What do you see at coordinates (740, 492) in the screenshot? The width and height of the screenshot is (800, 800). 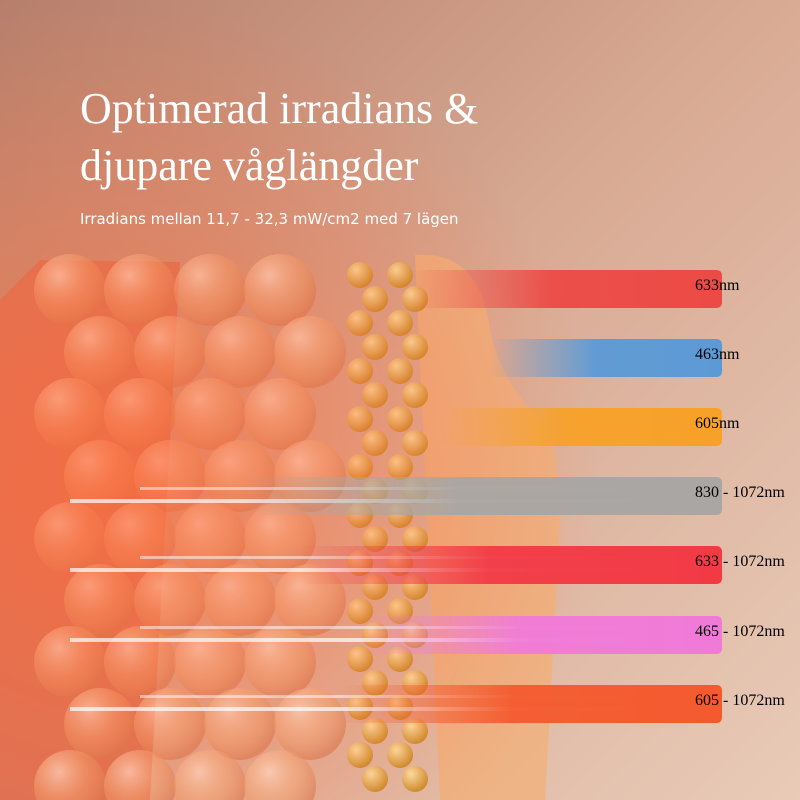 I see `band-label: 830 - 1072nm` at bounding box center [740, 492].